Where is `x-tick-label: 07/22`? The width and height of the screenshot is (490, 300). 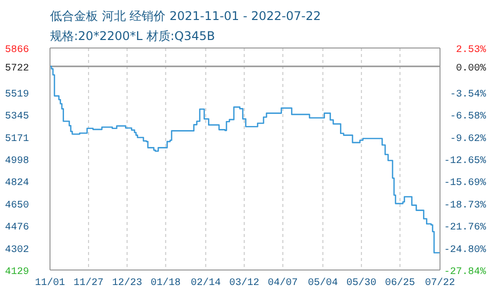
x-tick-label: 07/22 is located at coordinates (440, 283).